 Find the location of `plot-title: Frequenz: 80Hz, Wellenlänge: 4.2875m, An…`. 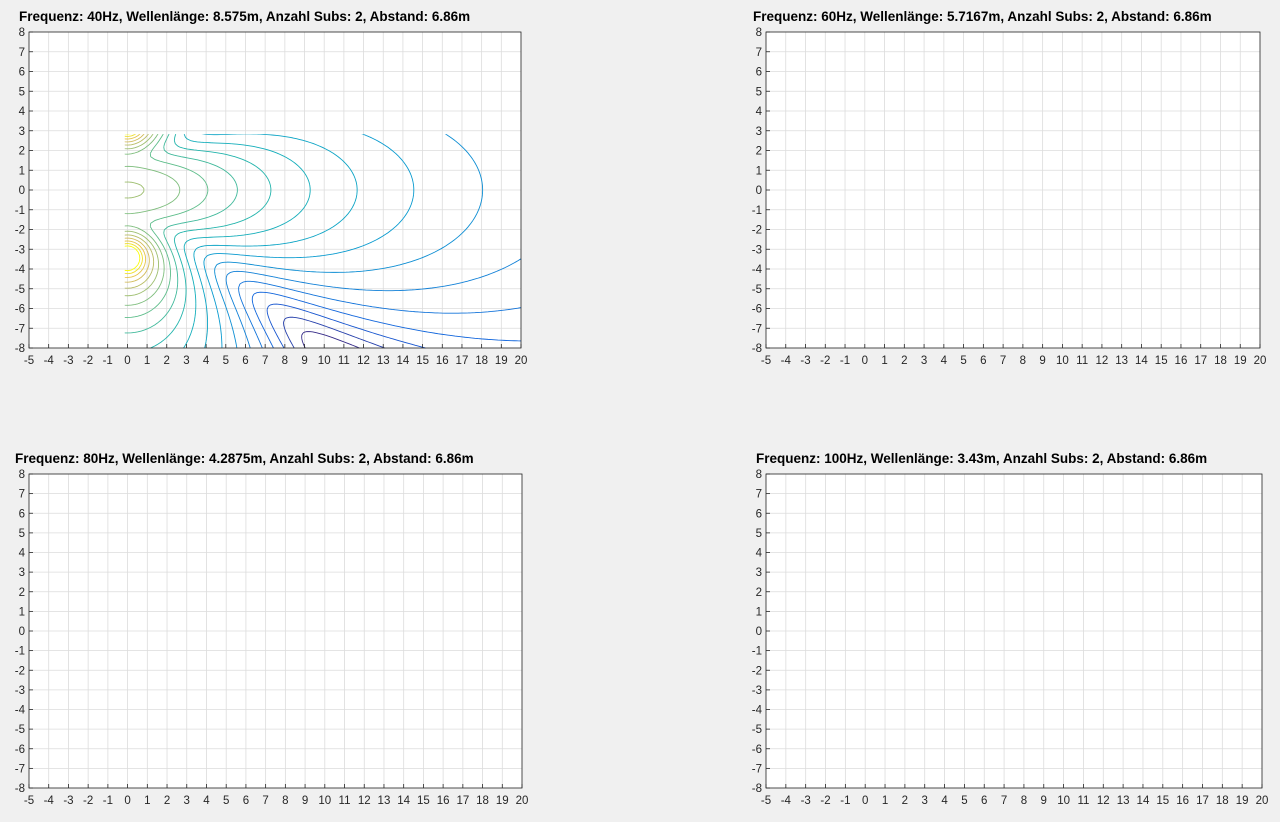

plot-title: Frequenz: 80Hz, Wellenlänge: 4.2875m, An… is located at coordinates (244, 458).